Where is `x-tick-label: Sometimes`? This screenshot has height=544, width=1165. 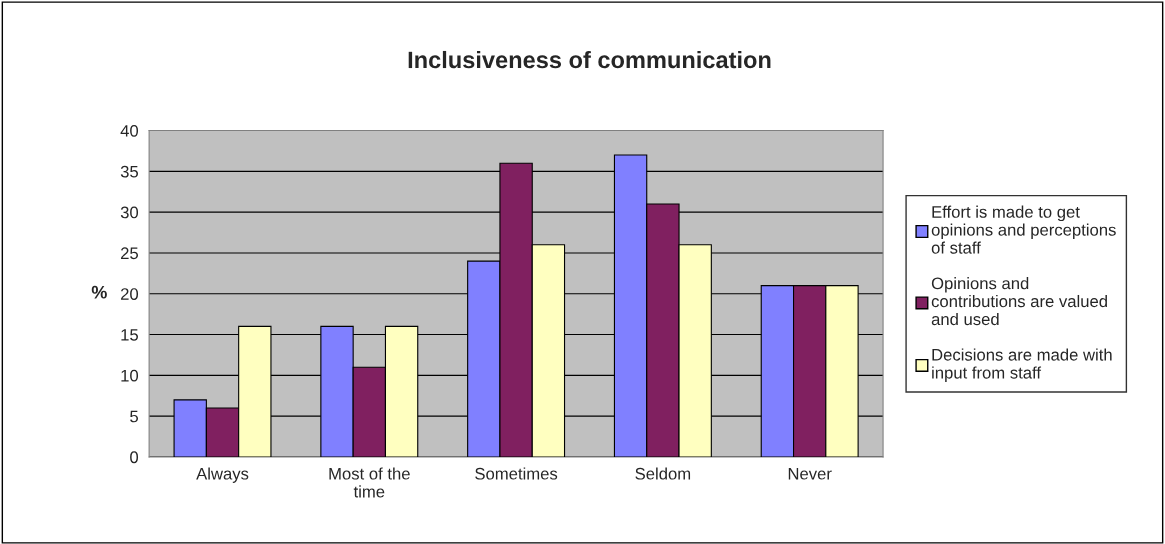
x-tick-label: Sometimes is located at coordinates (516, 473).